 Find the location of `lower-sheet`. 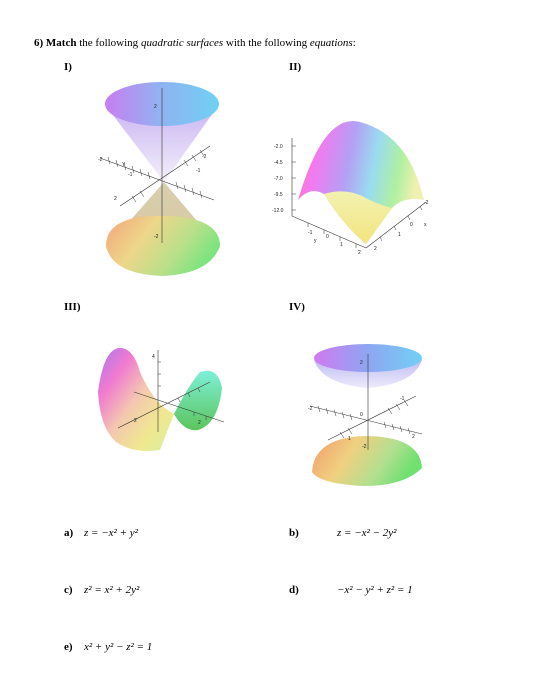

lower-sheet is located at coordinates (367, 461).